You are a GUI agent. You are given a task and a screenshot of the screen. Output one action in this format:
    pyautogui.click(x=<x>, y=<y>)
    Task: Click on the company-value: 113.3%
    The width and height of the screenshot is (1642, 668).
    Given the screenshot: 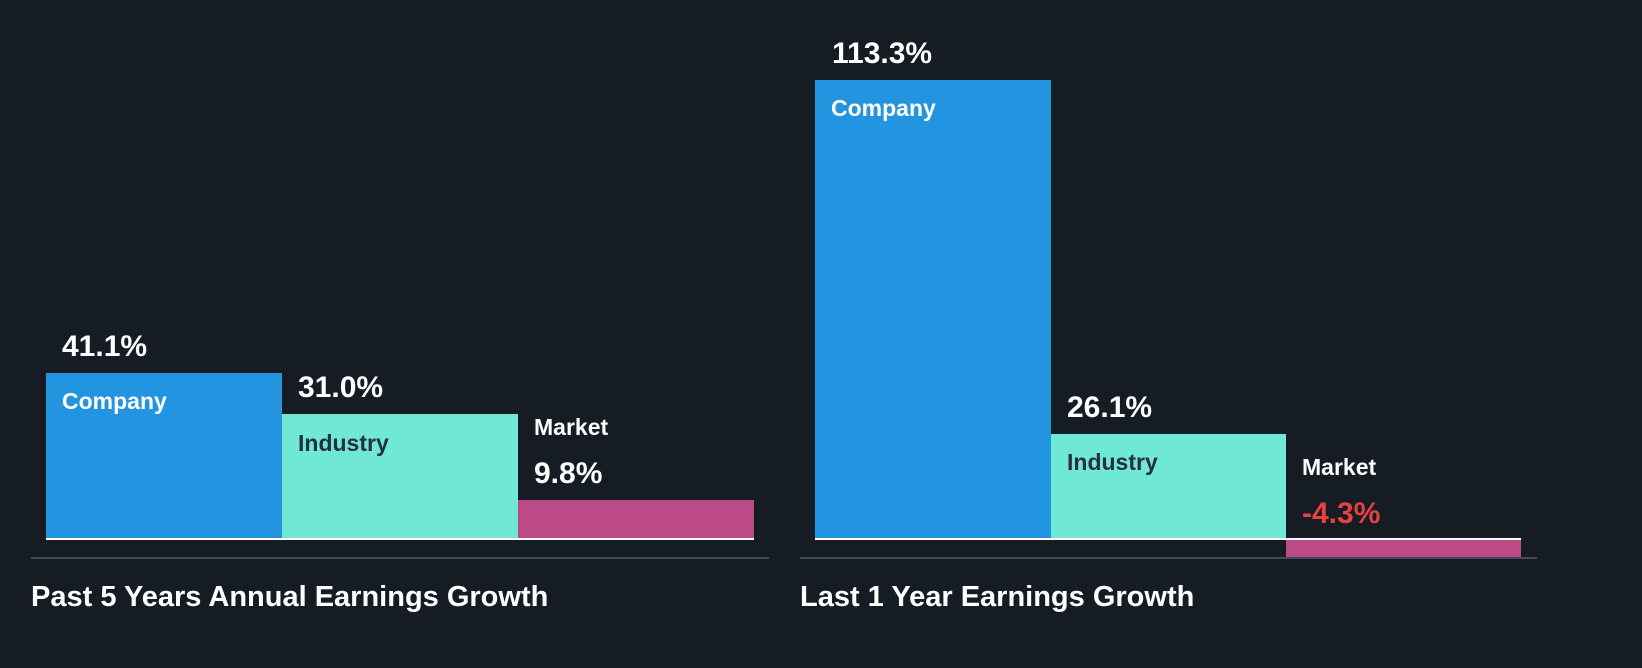 What is the action you would take?
    pyautogui.click(x=882, y=53)
    